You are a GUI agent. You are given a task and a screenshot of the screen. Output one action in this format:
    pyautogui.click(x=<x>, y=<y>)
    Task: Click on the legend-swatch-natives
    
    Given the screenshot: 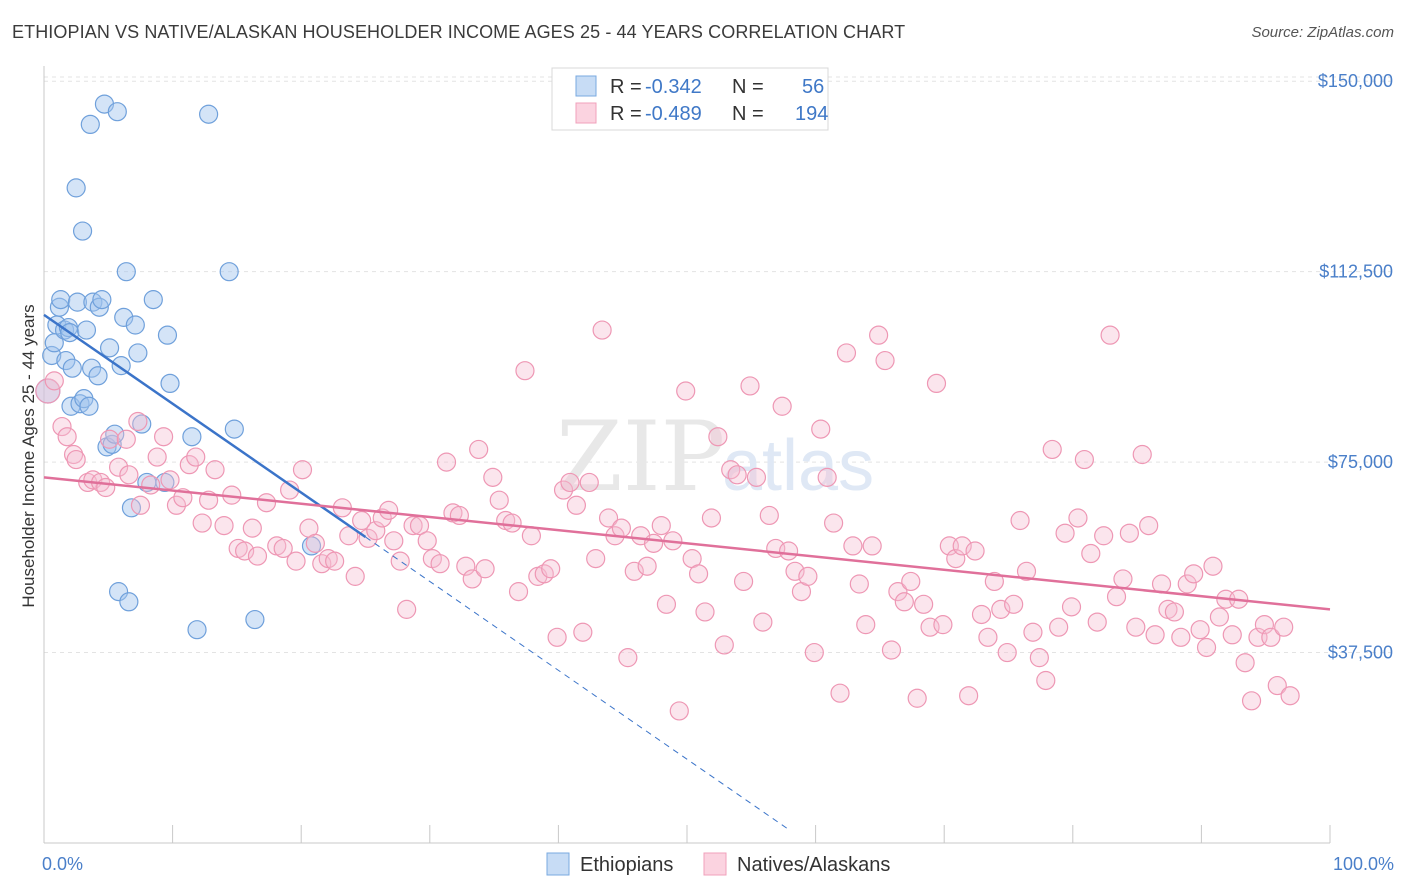 What is the action you would take?
    pyautogui.click(x=586, y=113)
    